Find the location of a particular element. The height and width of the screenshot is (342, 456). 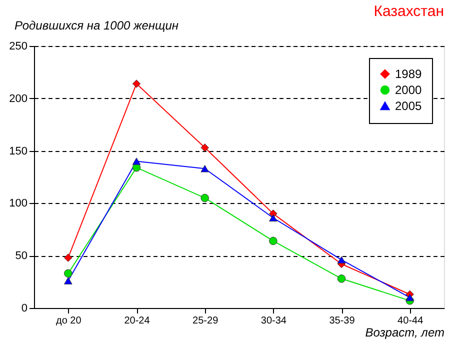

y-tick-label: 100 is located at coordinates (18, 204).